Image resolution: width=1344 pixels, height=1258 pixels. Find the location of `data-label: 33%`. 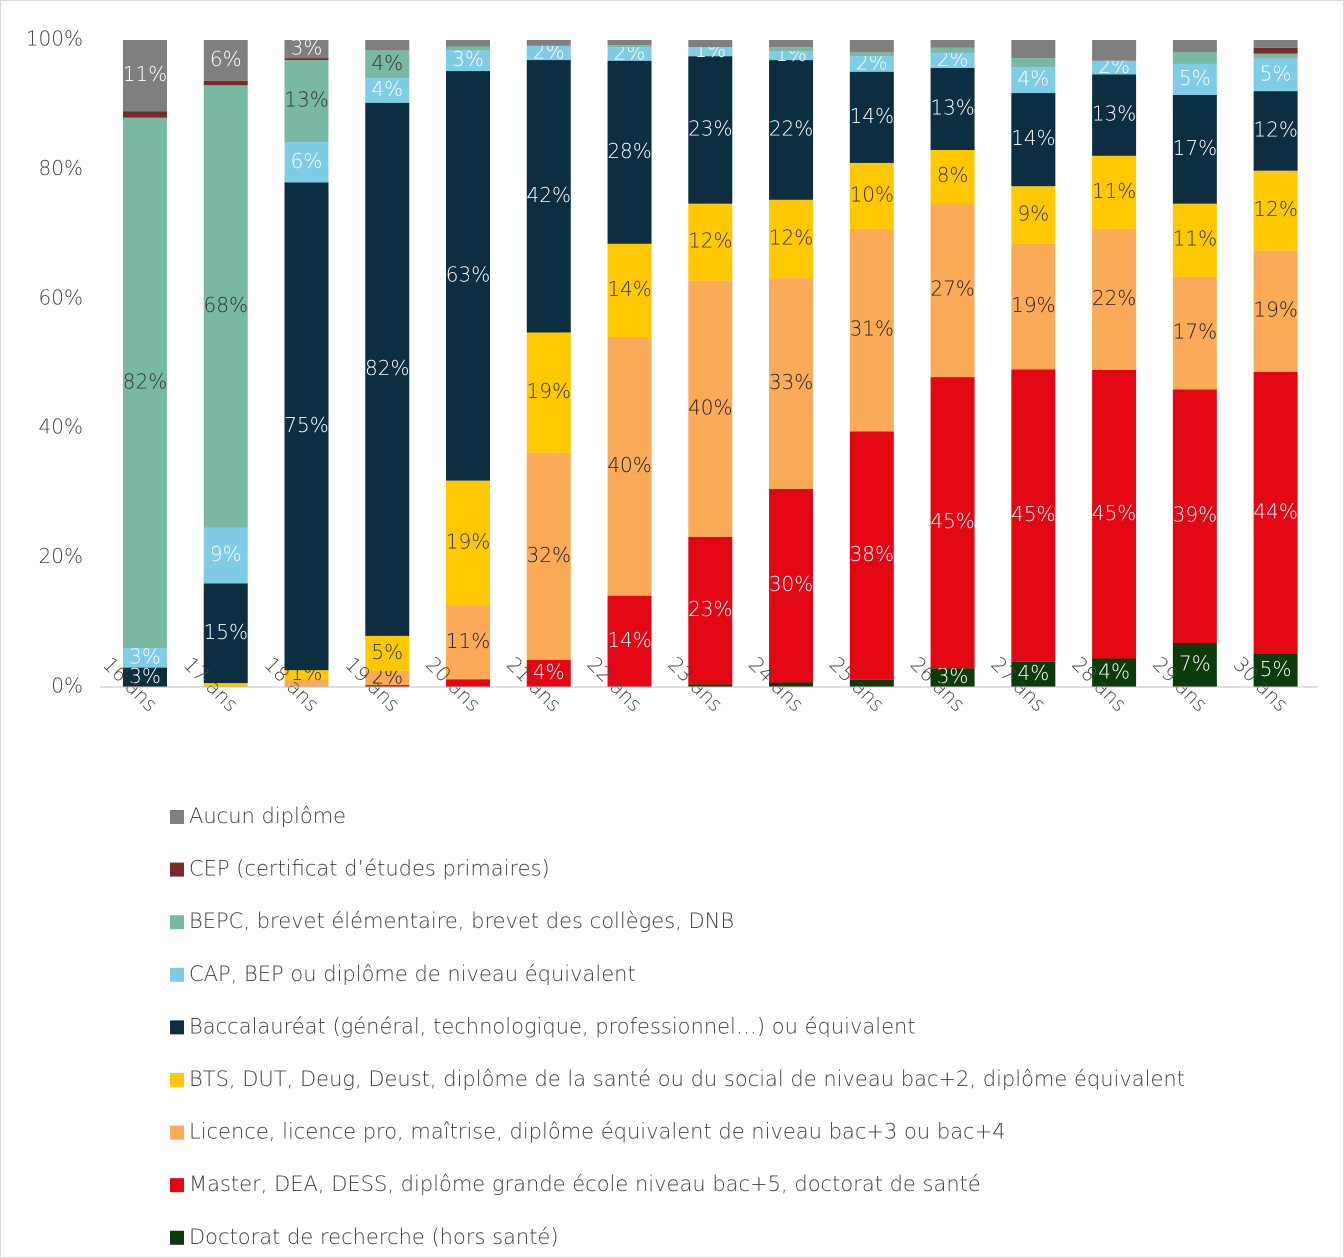

data-label: 33% is located at coordinates (791, 382).